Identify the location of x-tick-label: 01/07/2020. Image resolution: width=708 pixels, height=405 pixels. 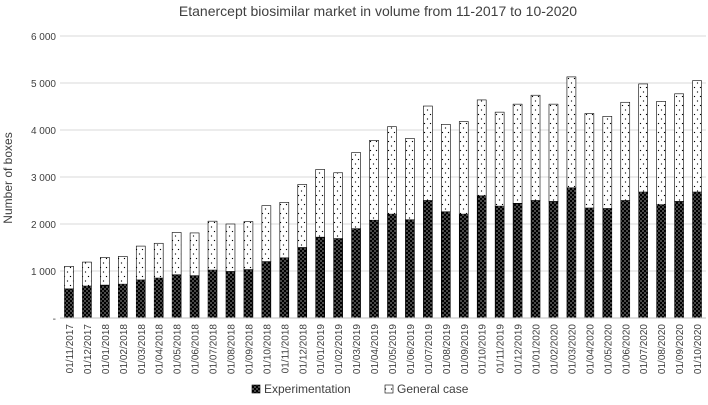
(644, 349).